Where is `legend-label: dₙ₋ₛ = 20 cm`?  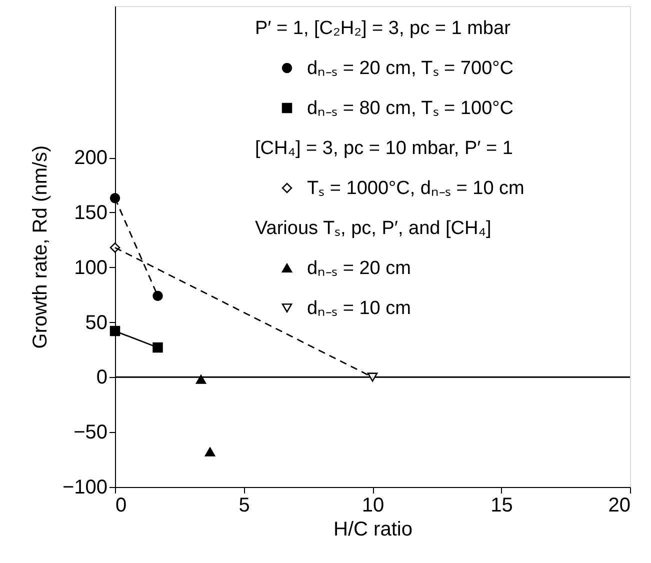
legend-label: dₙ₋ₛ = 20 cm is located at coordinates (359, 268).